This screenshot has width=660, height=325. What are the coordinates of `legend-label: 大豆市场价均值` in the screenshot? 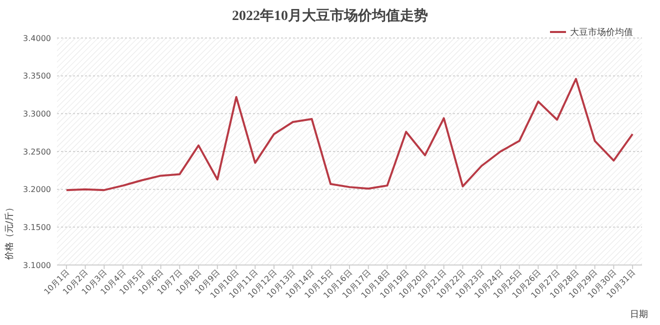 It's located at (601, 32).